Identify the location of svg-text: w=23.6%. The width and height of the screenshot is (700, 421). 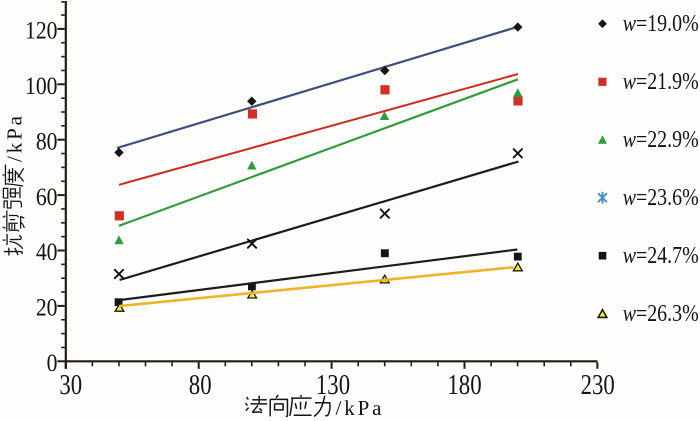
(661, 196).